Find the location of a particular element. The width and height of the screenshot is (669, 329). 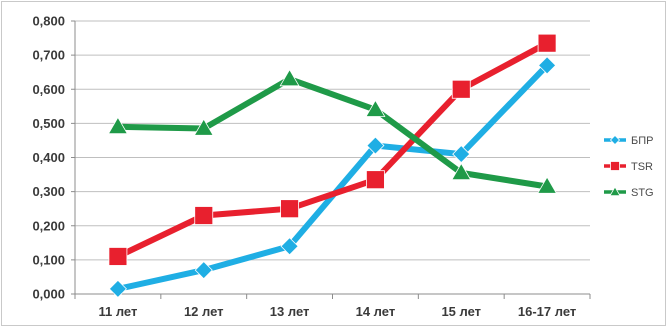

x-tick-label: 16-17 лет is located at coordinates (547, 311).